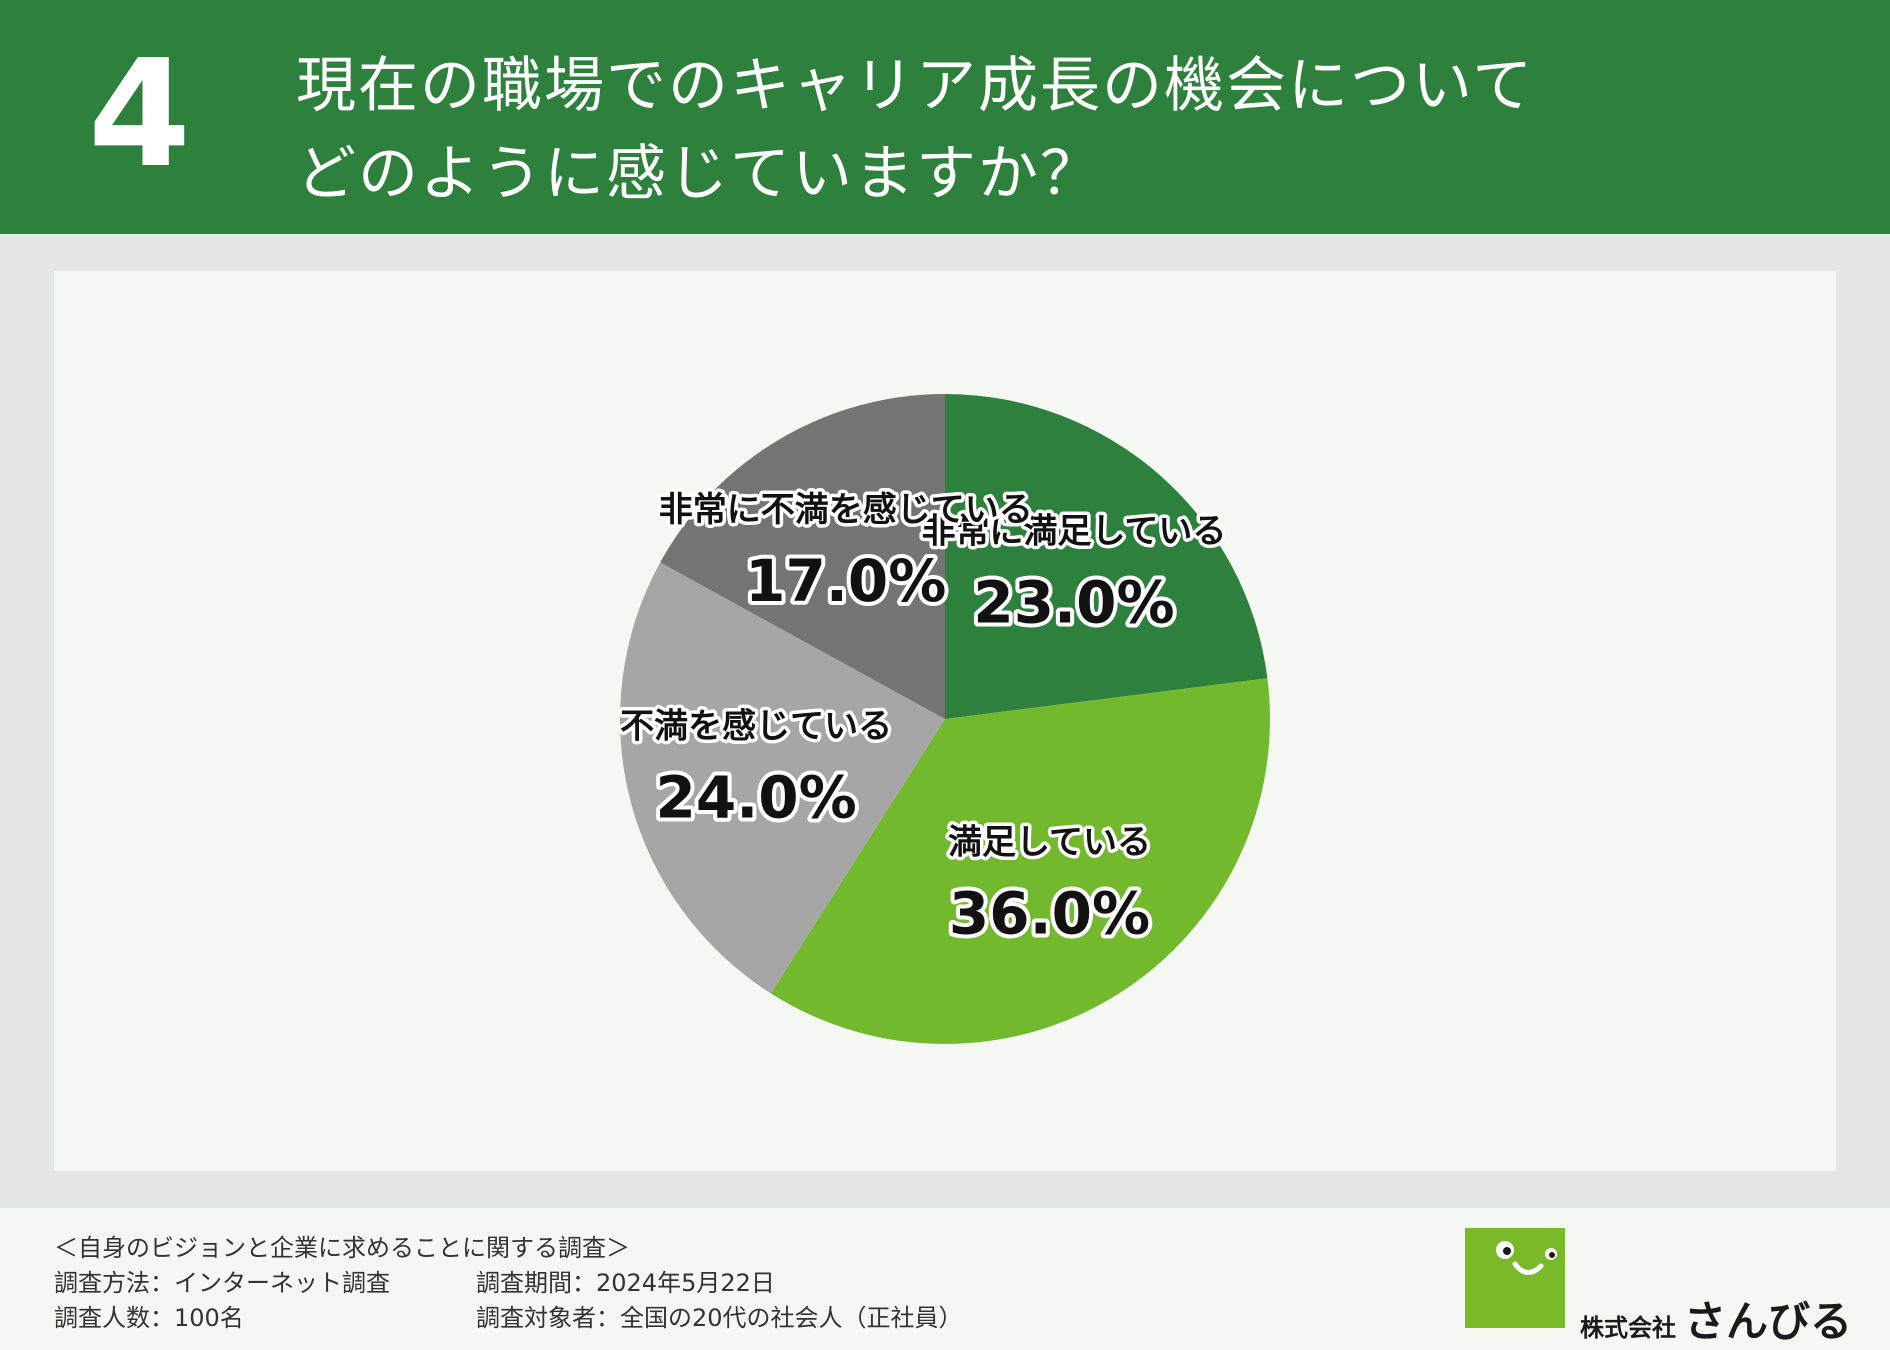 This screenshot has width=1890, height=1350. Describe the element at coordinates (1628, 1328) in the screenshot. I see `logo-company: 株式会社` at that location.